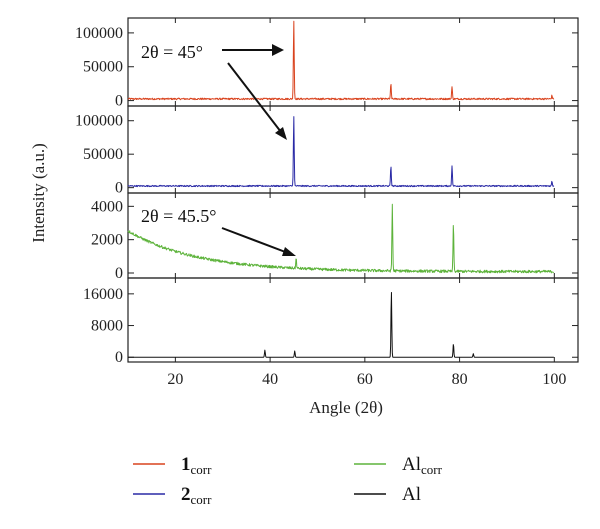  What do you see at coordinates (255, 240) in the screenshot?
I see `annotation-455-arrow` at bounding box center [255, 240].